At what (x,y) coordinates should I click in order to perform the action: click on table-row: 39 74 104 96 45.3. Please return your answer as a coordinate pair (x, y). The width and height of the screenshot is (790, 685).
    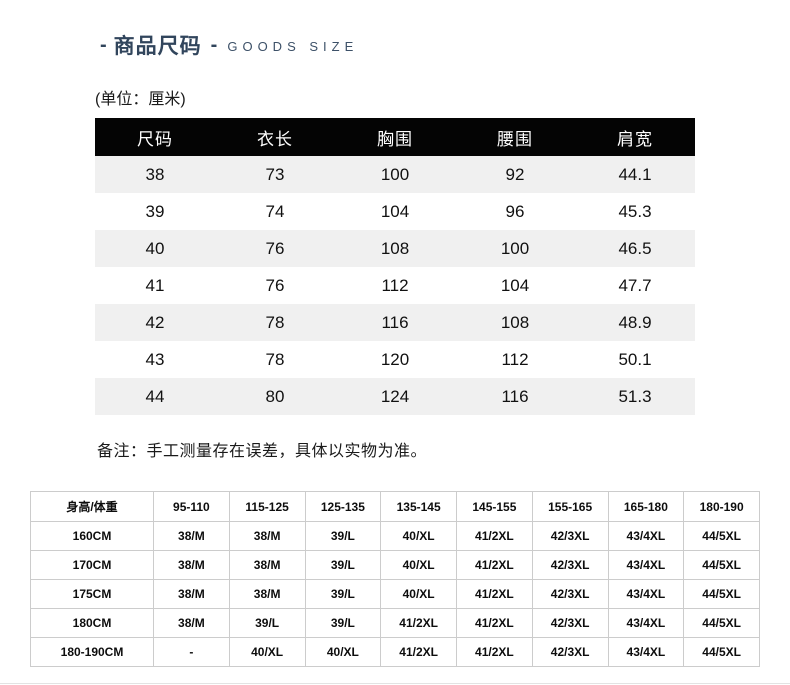
    Looking at the image, I should click on (395, 211).